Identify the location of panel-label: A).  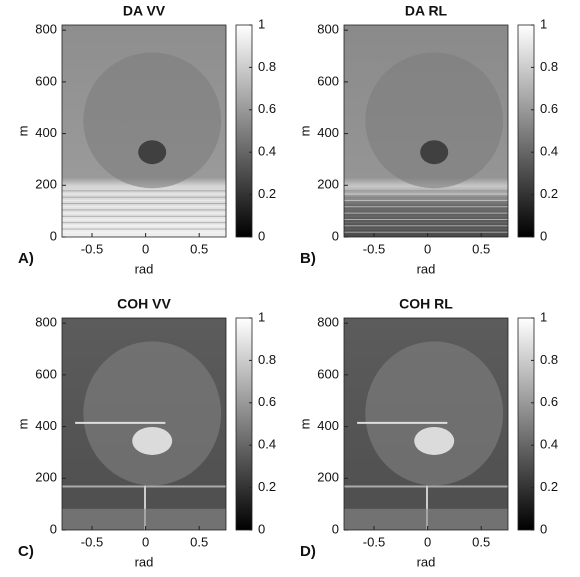
(26, 258).